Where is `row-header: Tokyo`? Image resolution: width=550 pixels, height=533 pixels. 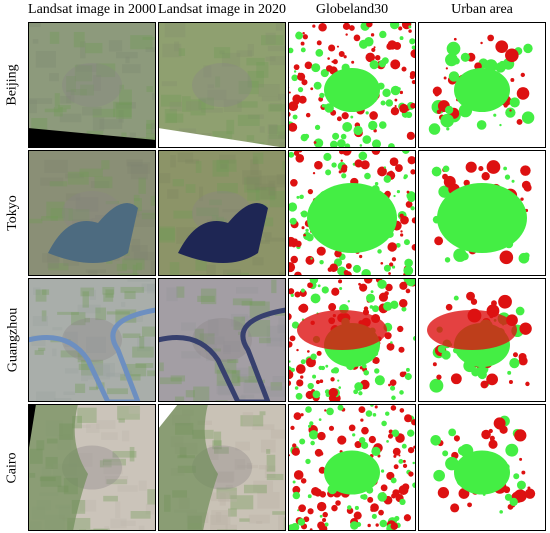
row-header: Tokyo is located at coordinates (13, 213).